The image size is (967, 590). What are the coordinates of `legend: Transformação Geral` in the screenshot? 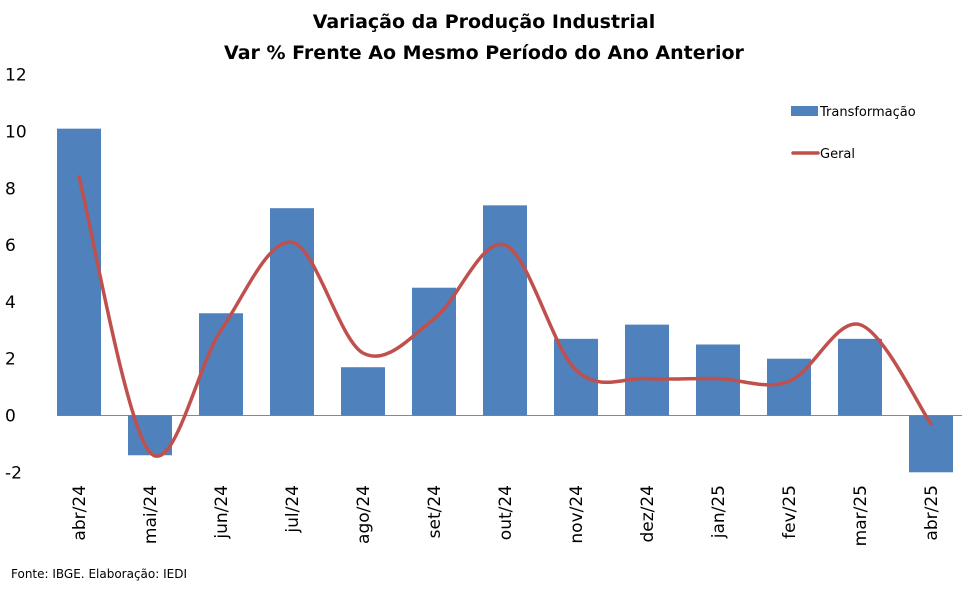 It's located at (853, 133).